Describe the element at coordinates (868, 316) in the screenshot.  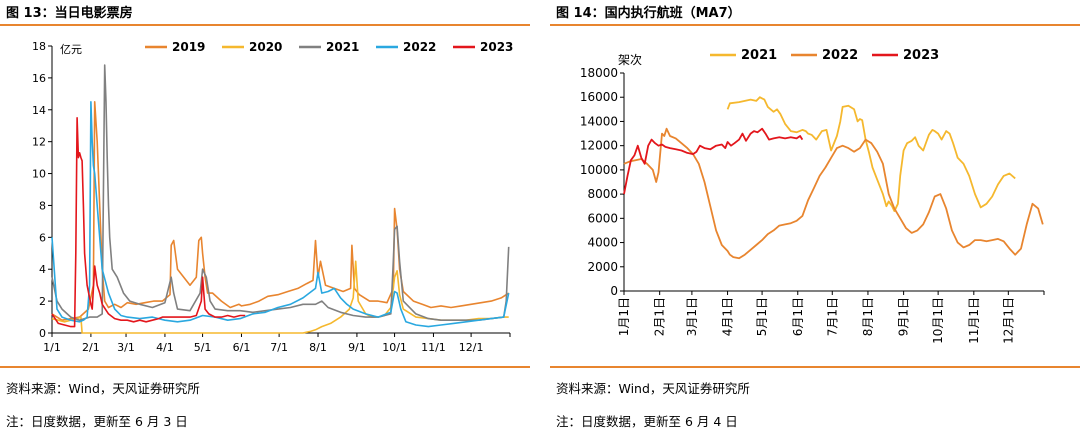
I see `x-tick-label: 8月1日` at that location.